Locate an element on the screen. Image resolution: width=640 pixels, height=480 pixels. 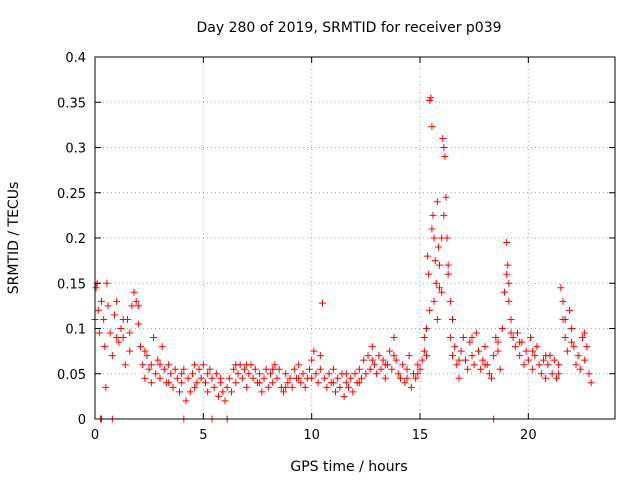
y-axis-label: SRMTID / TECUs is located at coordinates (14, 238).